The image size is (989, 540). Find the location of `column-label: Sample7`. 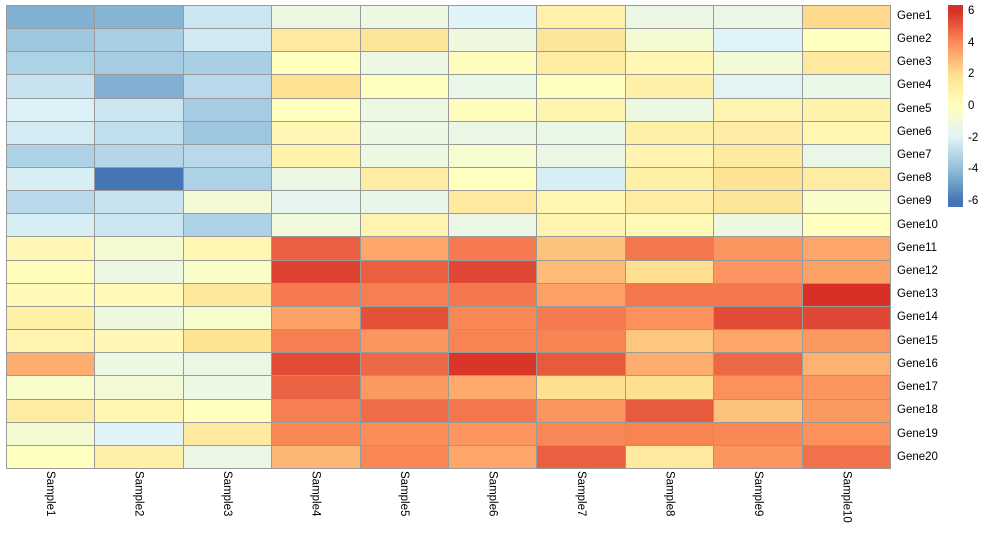

column-label: Sample7 is located at coordinates (580, 494).